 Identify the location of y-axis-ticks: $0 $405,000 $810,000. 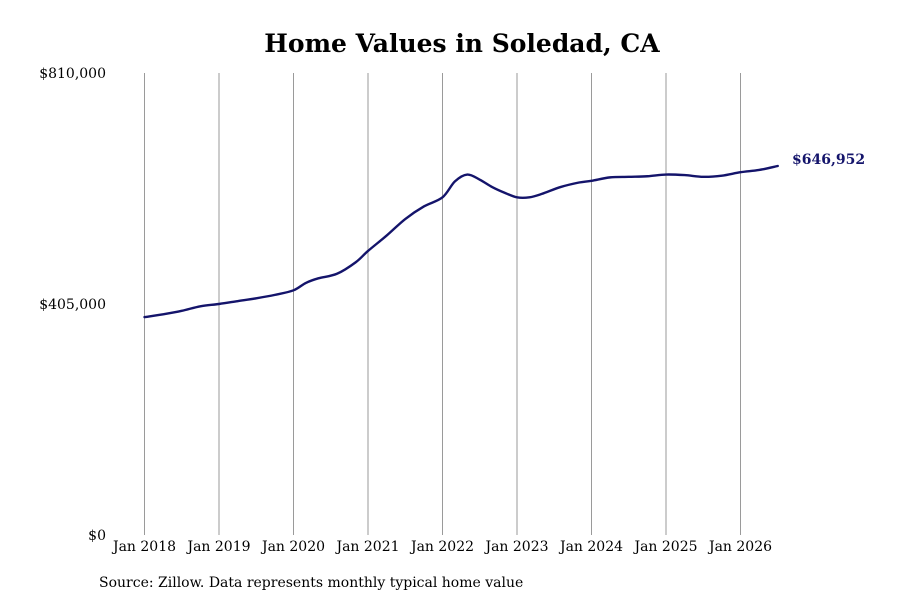
(72, 305).